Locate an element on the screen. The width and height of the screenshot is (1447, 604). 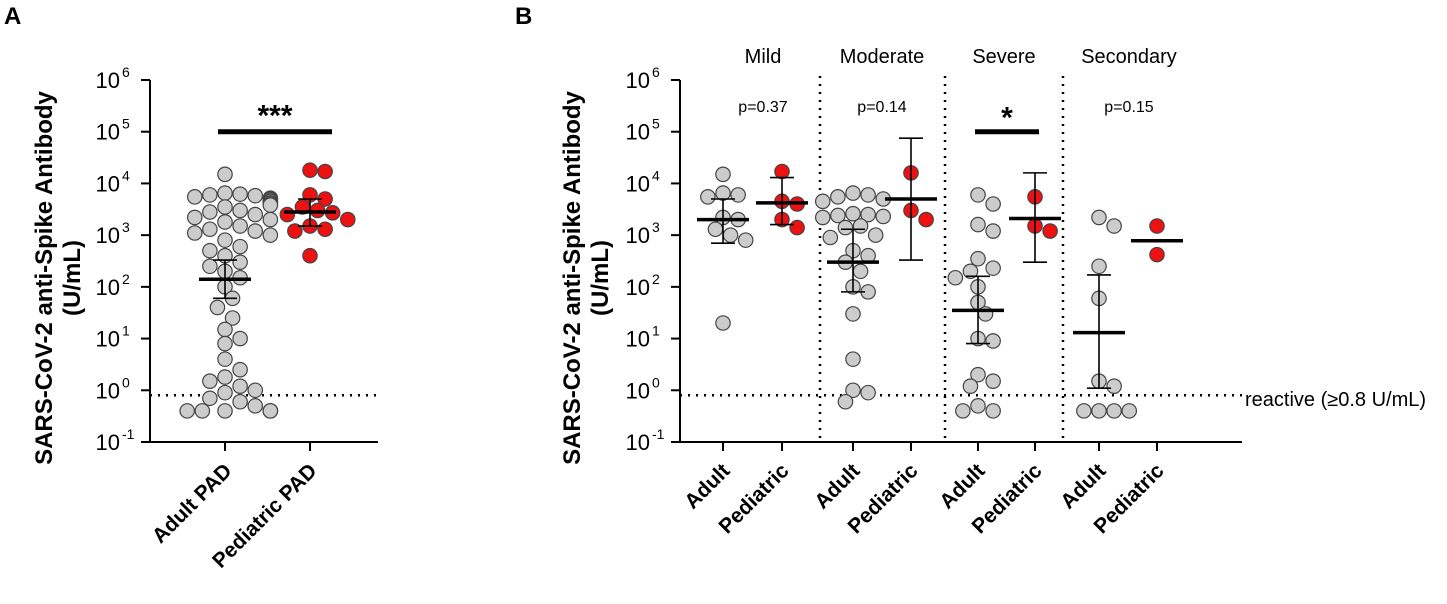
panel-b-moderate-title: Moderate is located at coordinates (882, 57).